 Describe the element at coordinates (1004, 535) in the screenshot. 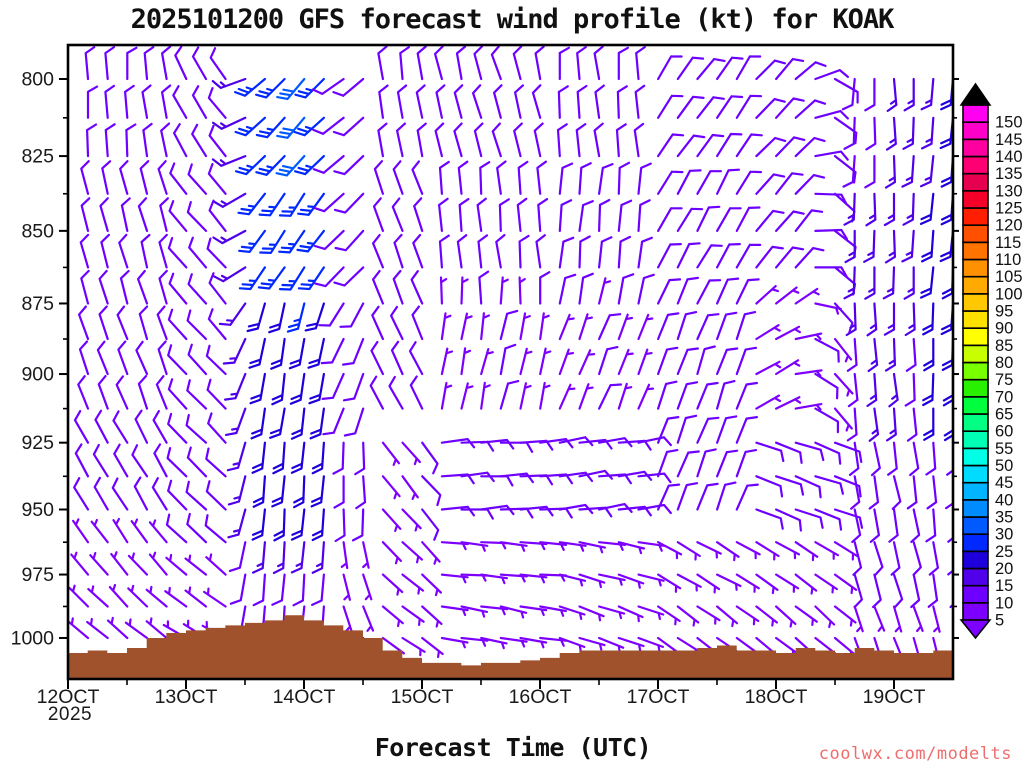

I see `colorbar-tick-label: 30` at that location.